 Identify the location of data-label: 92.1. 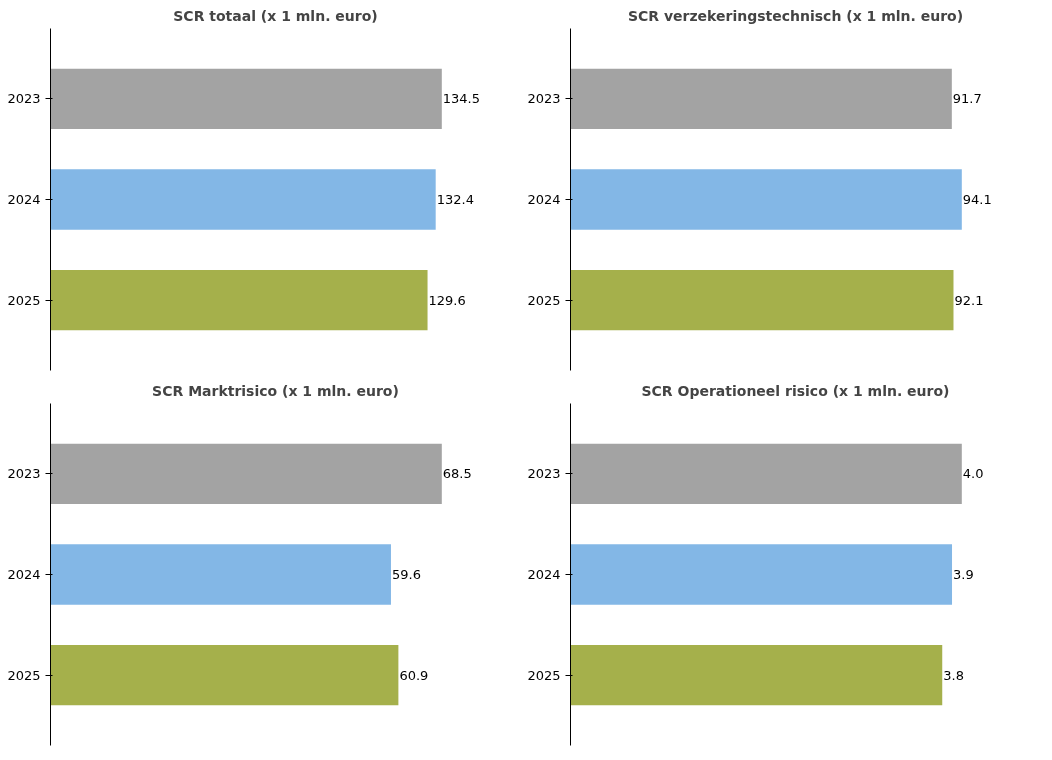
(969, 300).